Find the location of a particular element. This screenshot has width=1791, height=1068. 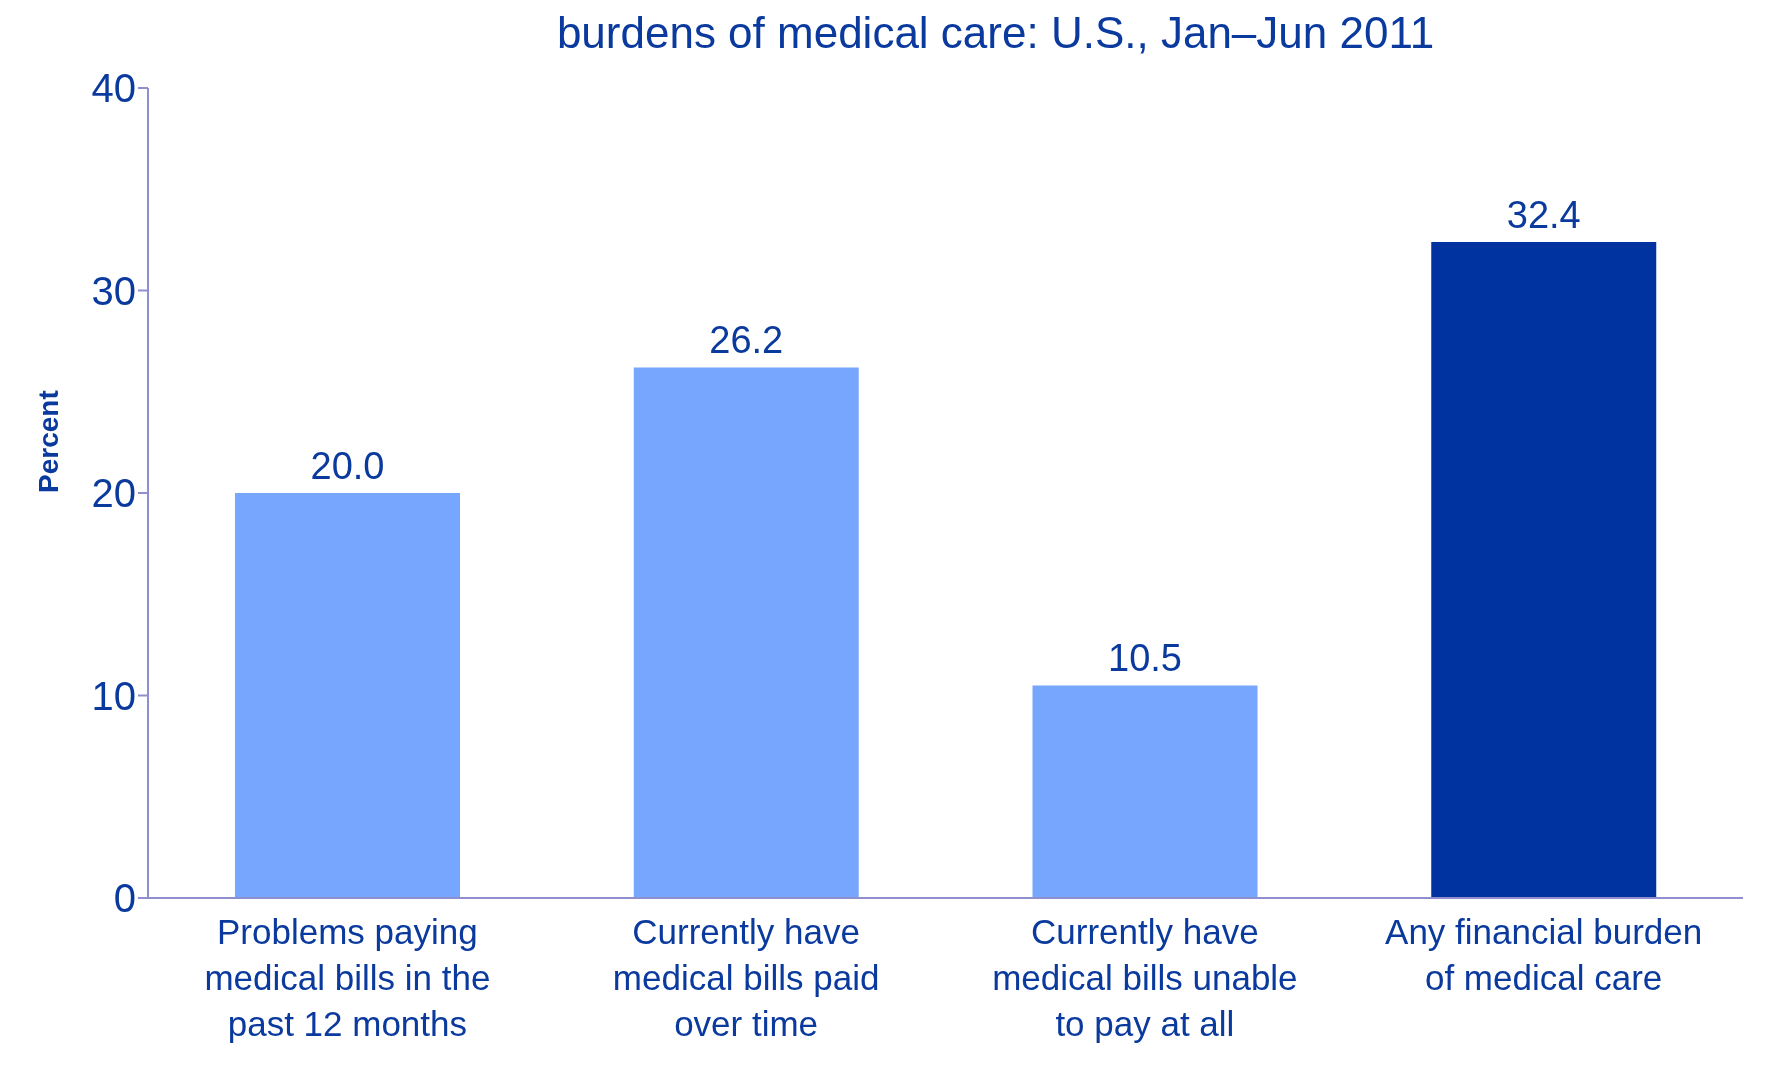

x-tick-label: Problems paying medical bills in the past 12 months is located at coordinates (347, 977).